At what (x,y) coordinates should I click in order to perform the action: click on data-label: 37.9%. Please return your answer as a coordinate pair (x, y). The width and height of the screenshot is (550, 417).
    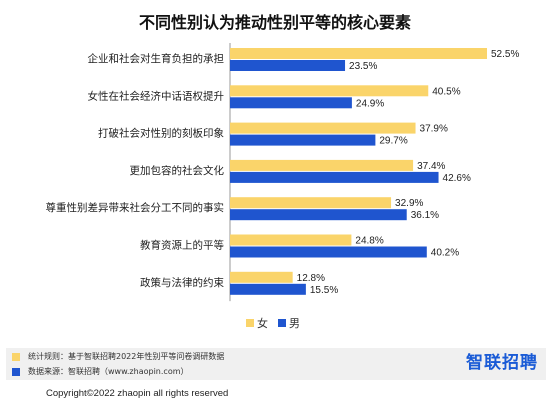
    Looking at the image, I should click on (434, 129).